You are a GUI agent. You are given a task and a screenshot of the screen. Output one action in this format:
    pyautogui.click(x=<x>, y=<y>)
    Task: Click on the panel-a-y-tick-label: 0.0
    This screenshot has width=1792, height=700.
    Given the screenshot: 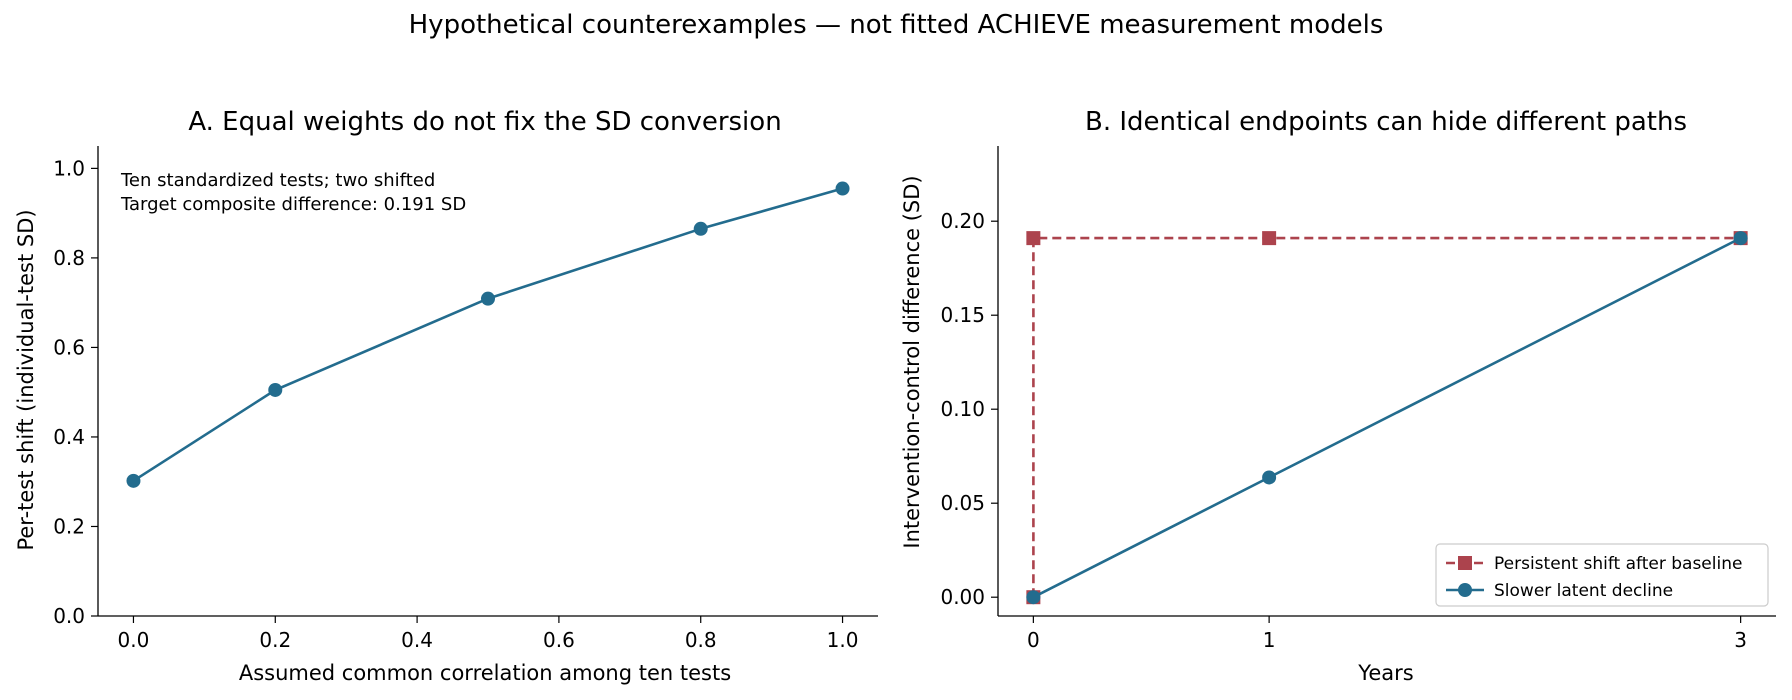 What is the action you would take?
    pyautogui.click(x=69, y=616)
    